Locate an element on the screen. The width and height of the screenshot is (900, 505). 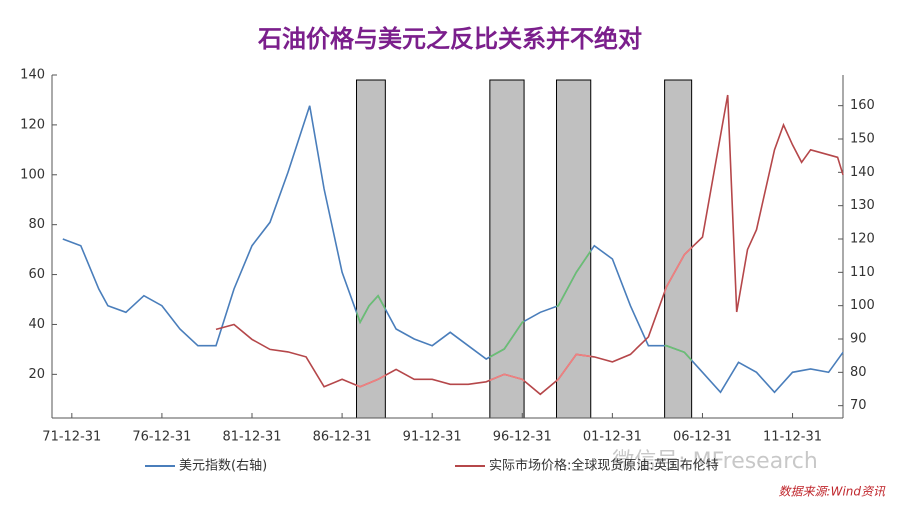
y-tick-label: 40 is located at coordinates (36, 324).